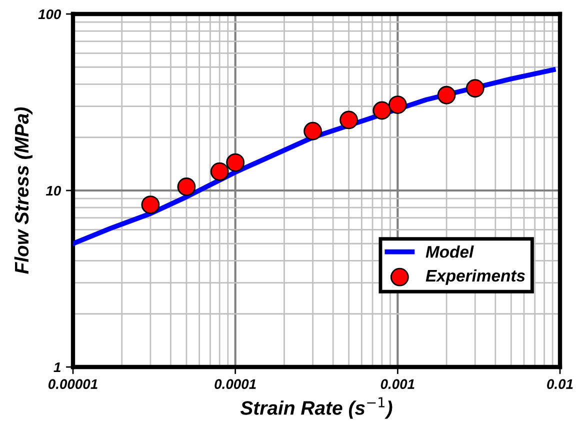 The image size is (576, 433). I want to click on y-tick-label: 10, so click(54, 191).